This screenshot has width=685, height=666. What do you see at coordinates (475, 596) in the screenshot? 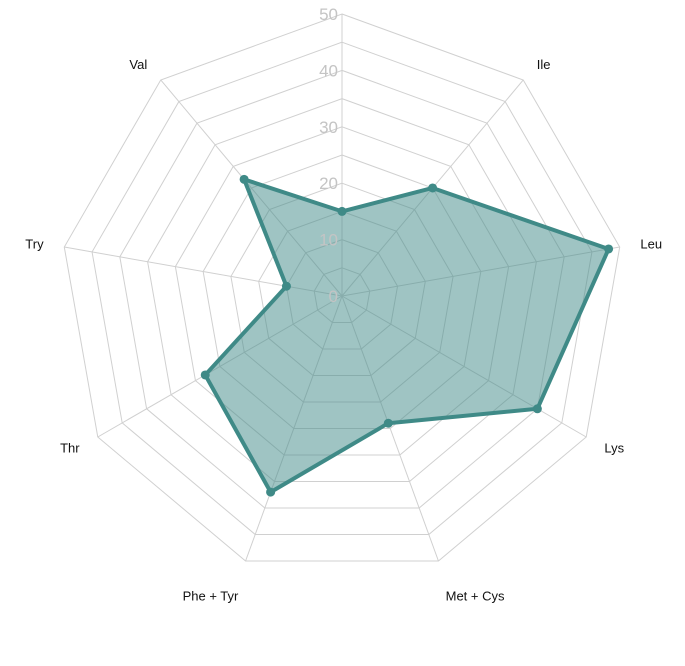
I see `axis-label-met-cys: Met + Cys` at bounding box center [475, 596].